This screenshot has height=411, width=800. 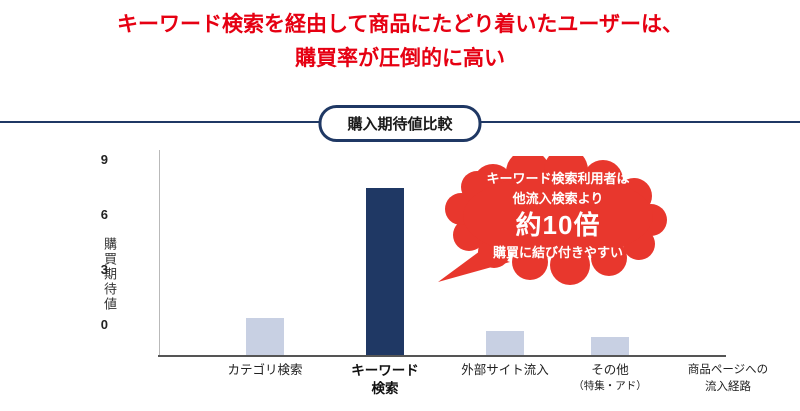 What do you see at coordinates (610, 370) in the screenshot?
I see `x-label-text: その他` at bounding box center [610, 370].